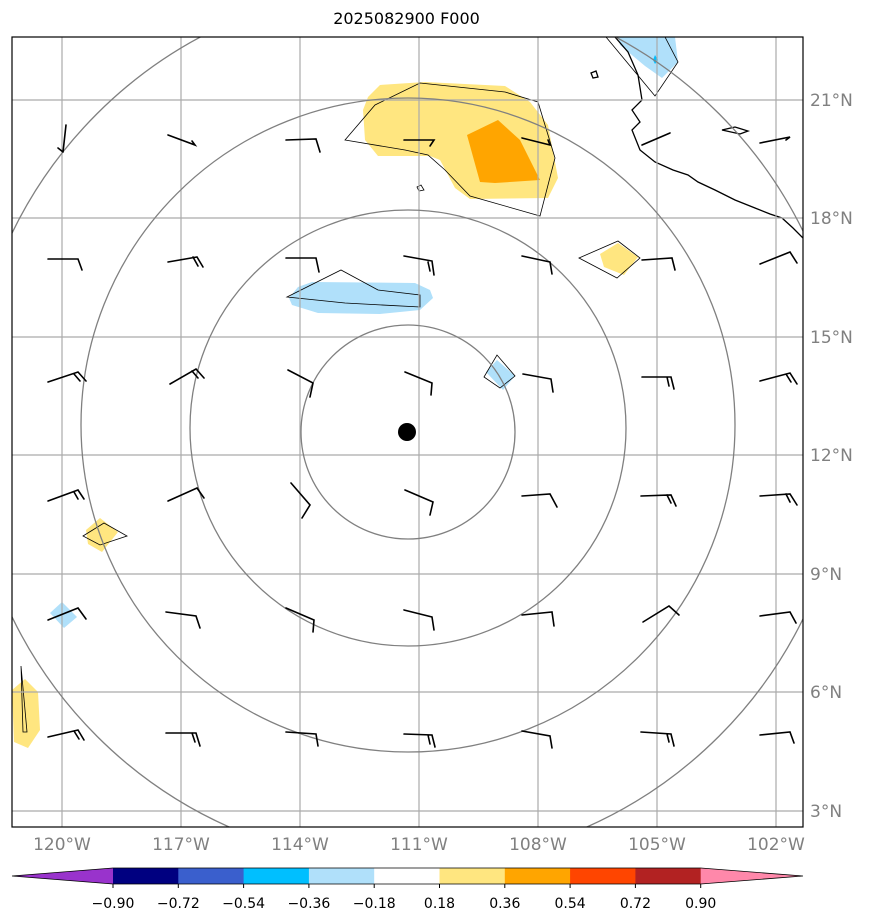 The image size is (873, 924). What do you see at coordinates (62, 876) in the screenshot?
I see `colorbar-extend-low` at bounding box center [62, 876].